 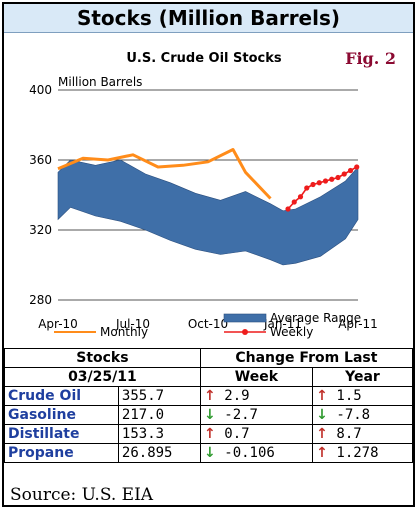 I want to click on row-value: 153.3, so click(x=159, y=434).